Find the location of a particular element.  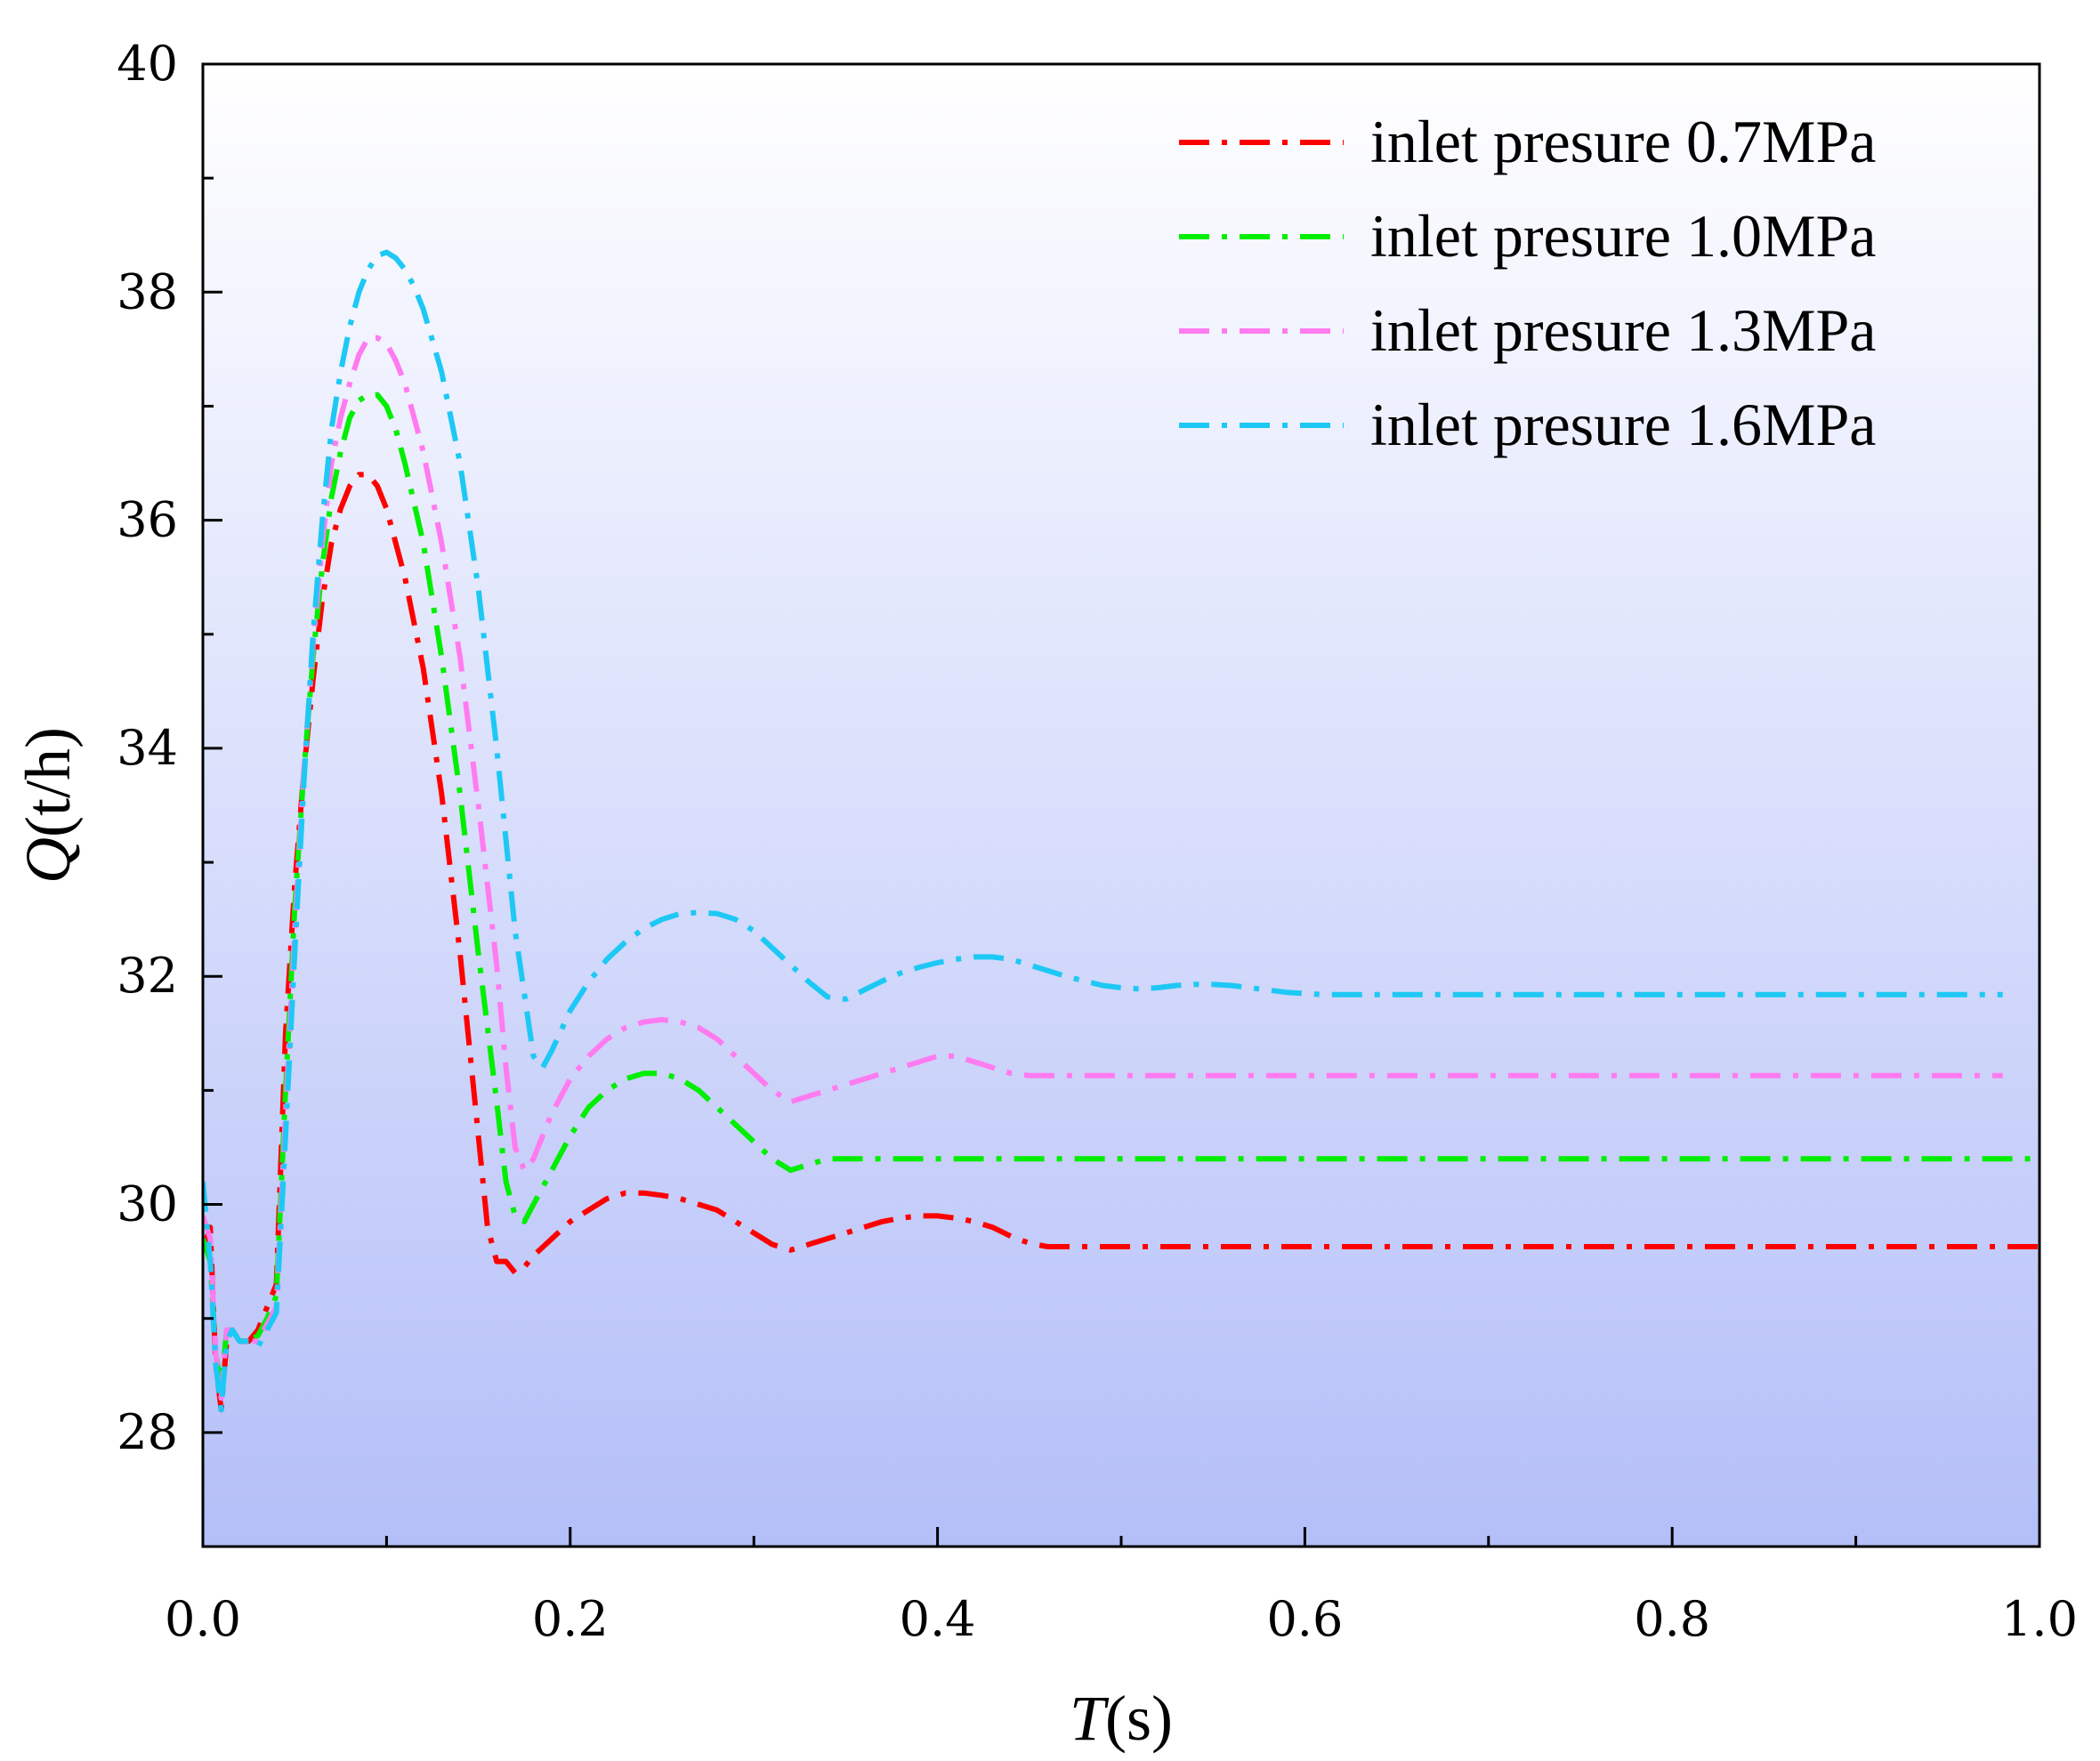

legend-label-2: inlet presure 1.0MPa is located at coordinates (1623, 236).